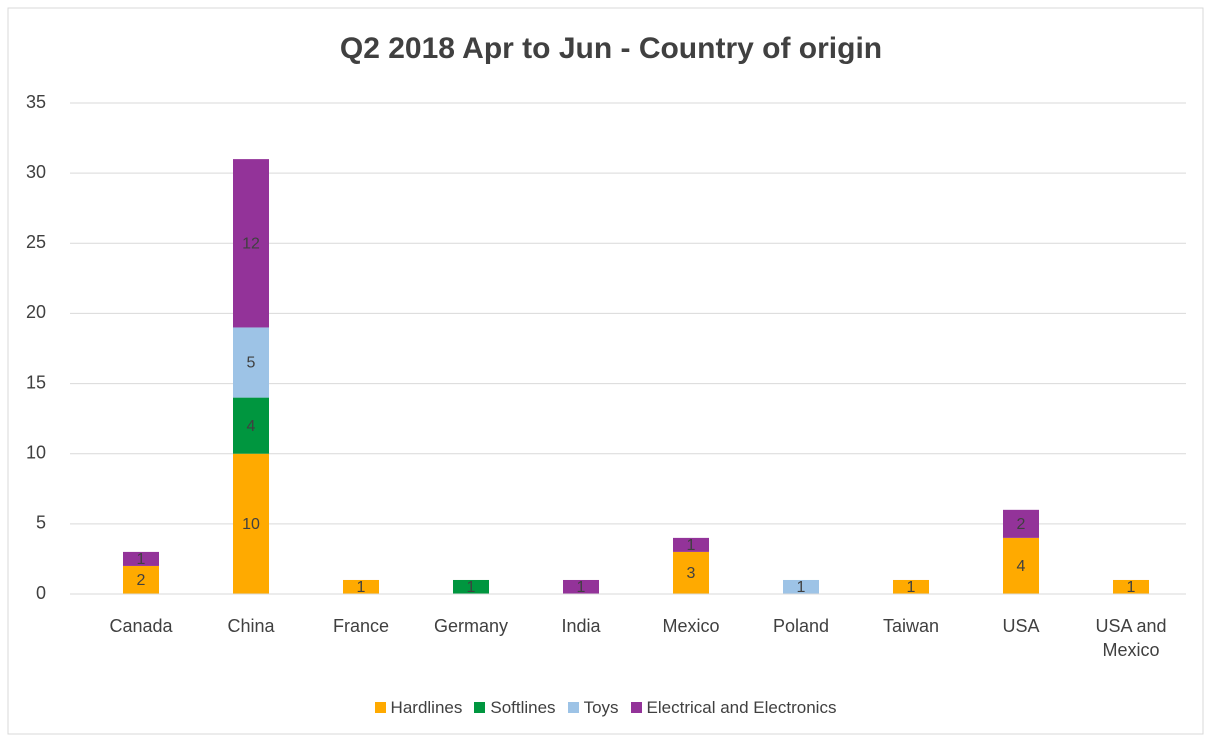  I want to click on y-tick-label: 25, so click(36, 242).